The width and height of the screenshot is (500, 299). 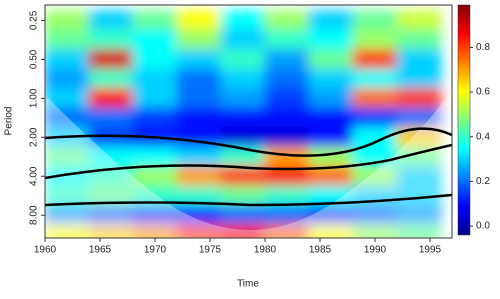 I want to click on x-tick-label: 1965, so click(x=100, y=250).